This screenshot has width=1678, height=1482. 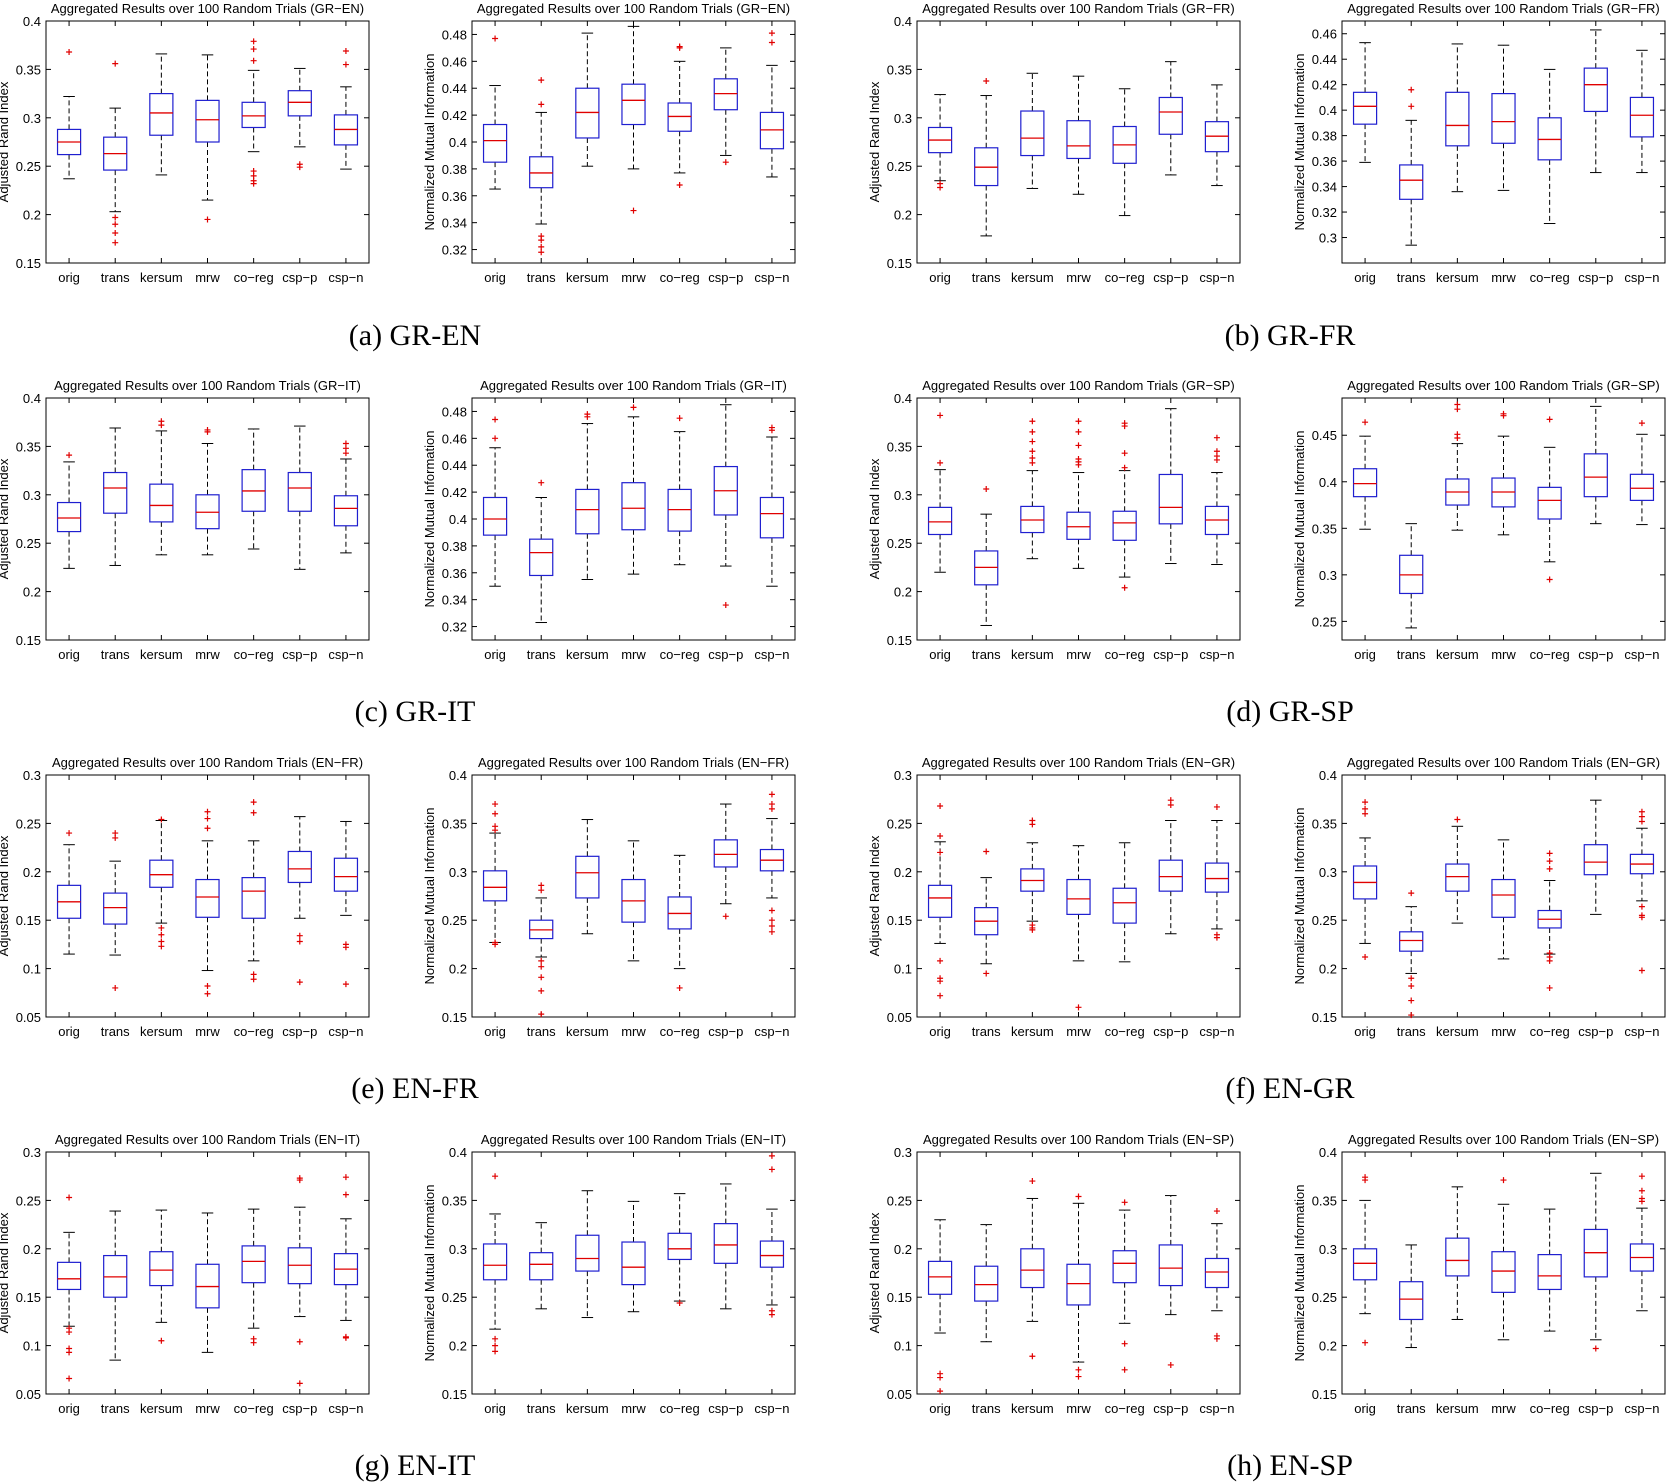 What do you see at coordinates (454, 196) in the screenshot?
I see `y-tick-label: 0.36` at bounding box center [454, 196].